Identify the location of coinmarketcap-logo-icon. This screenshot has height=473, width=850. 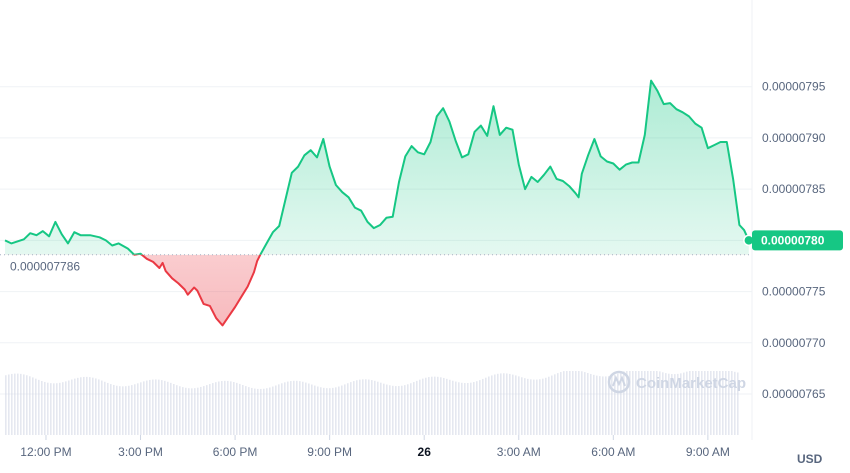
(619, 382).